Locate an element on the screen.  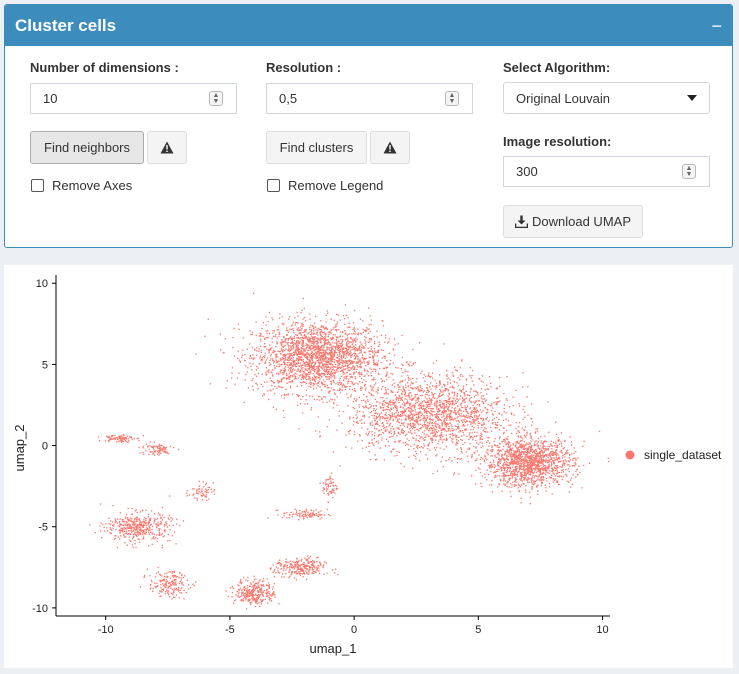
remove-axes-checkbox: Remove Axes is located at coordinates (81, 185).